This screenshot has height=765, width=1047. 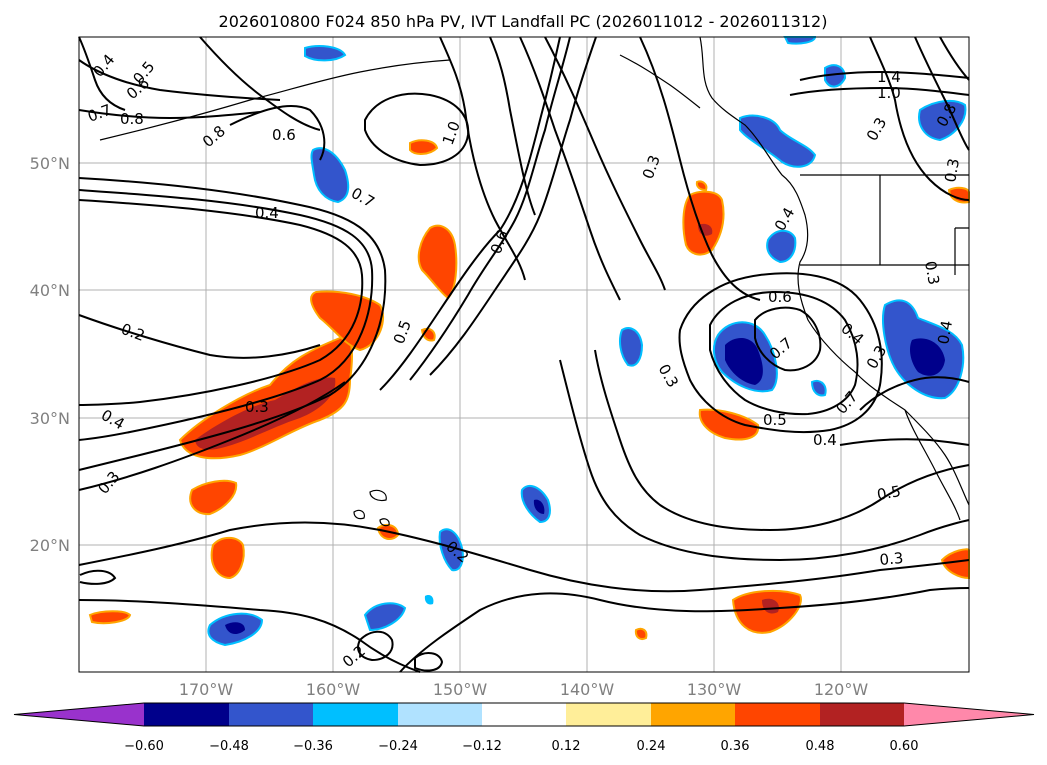 What do you see at coordinates (110, 617) in the screenshot?
I see `shade-pos-small3` at bounding box center [110, 617].